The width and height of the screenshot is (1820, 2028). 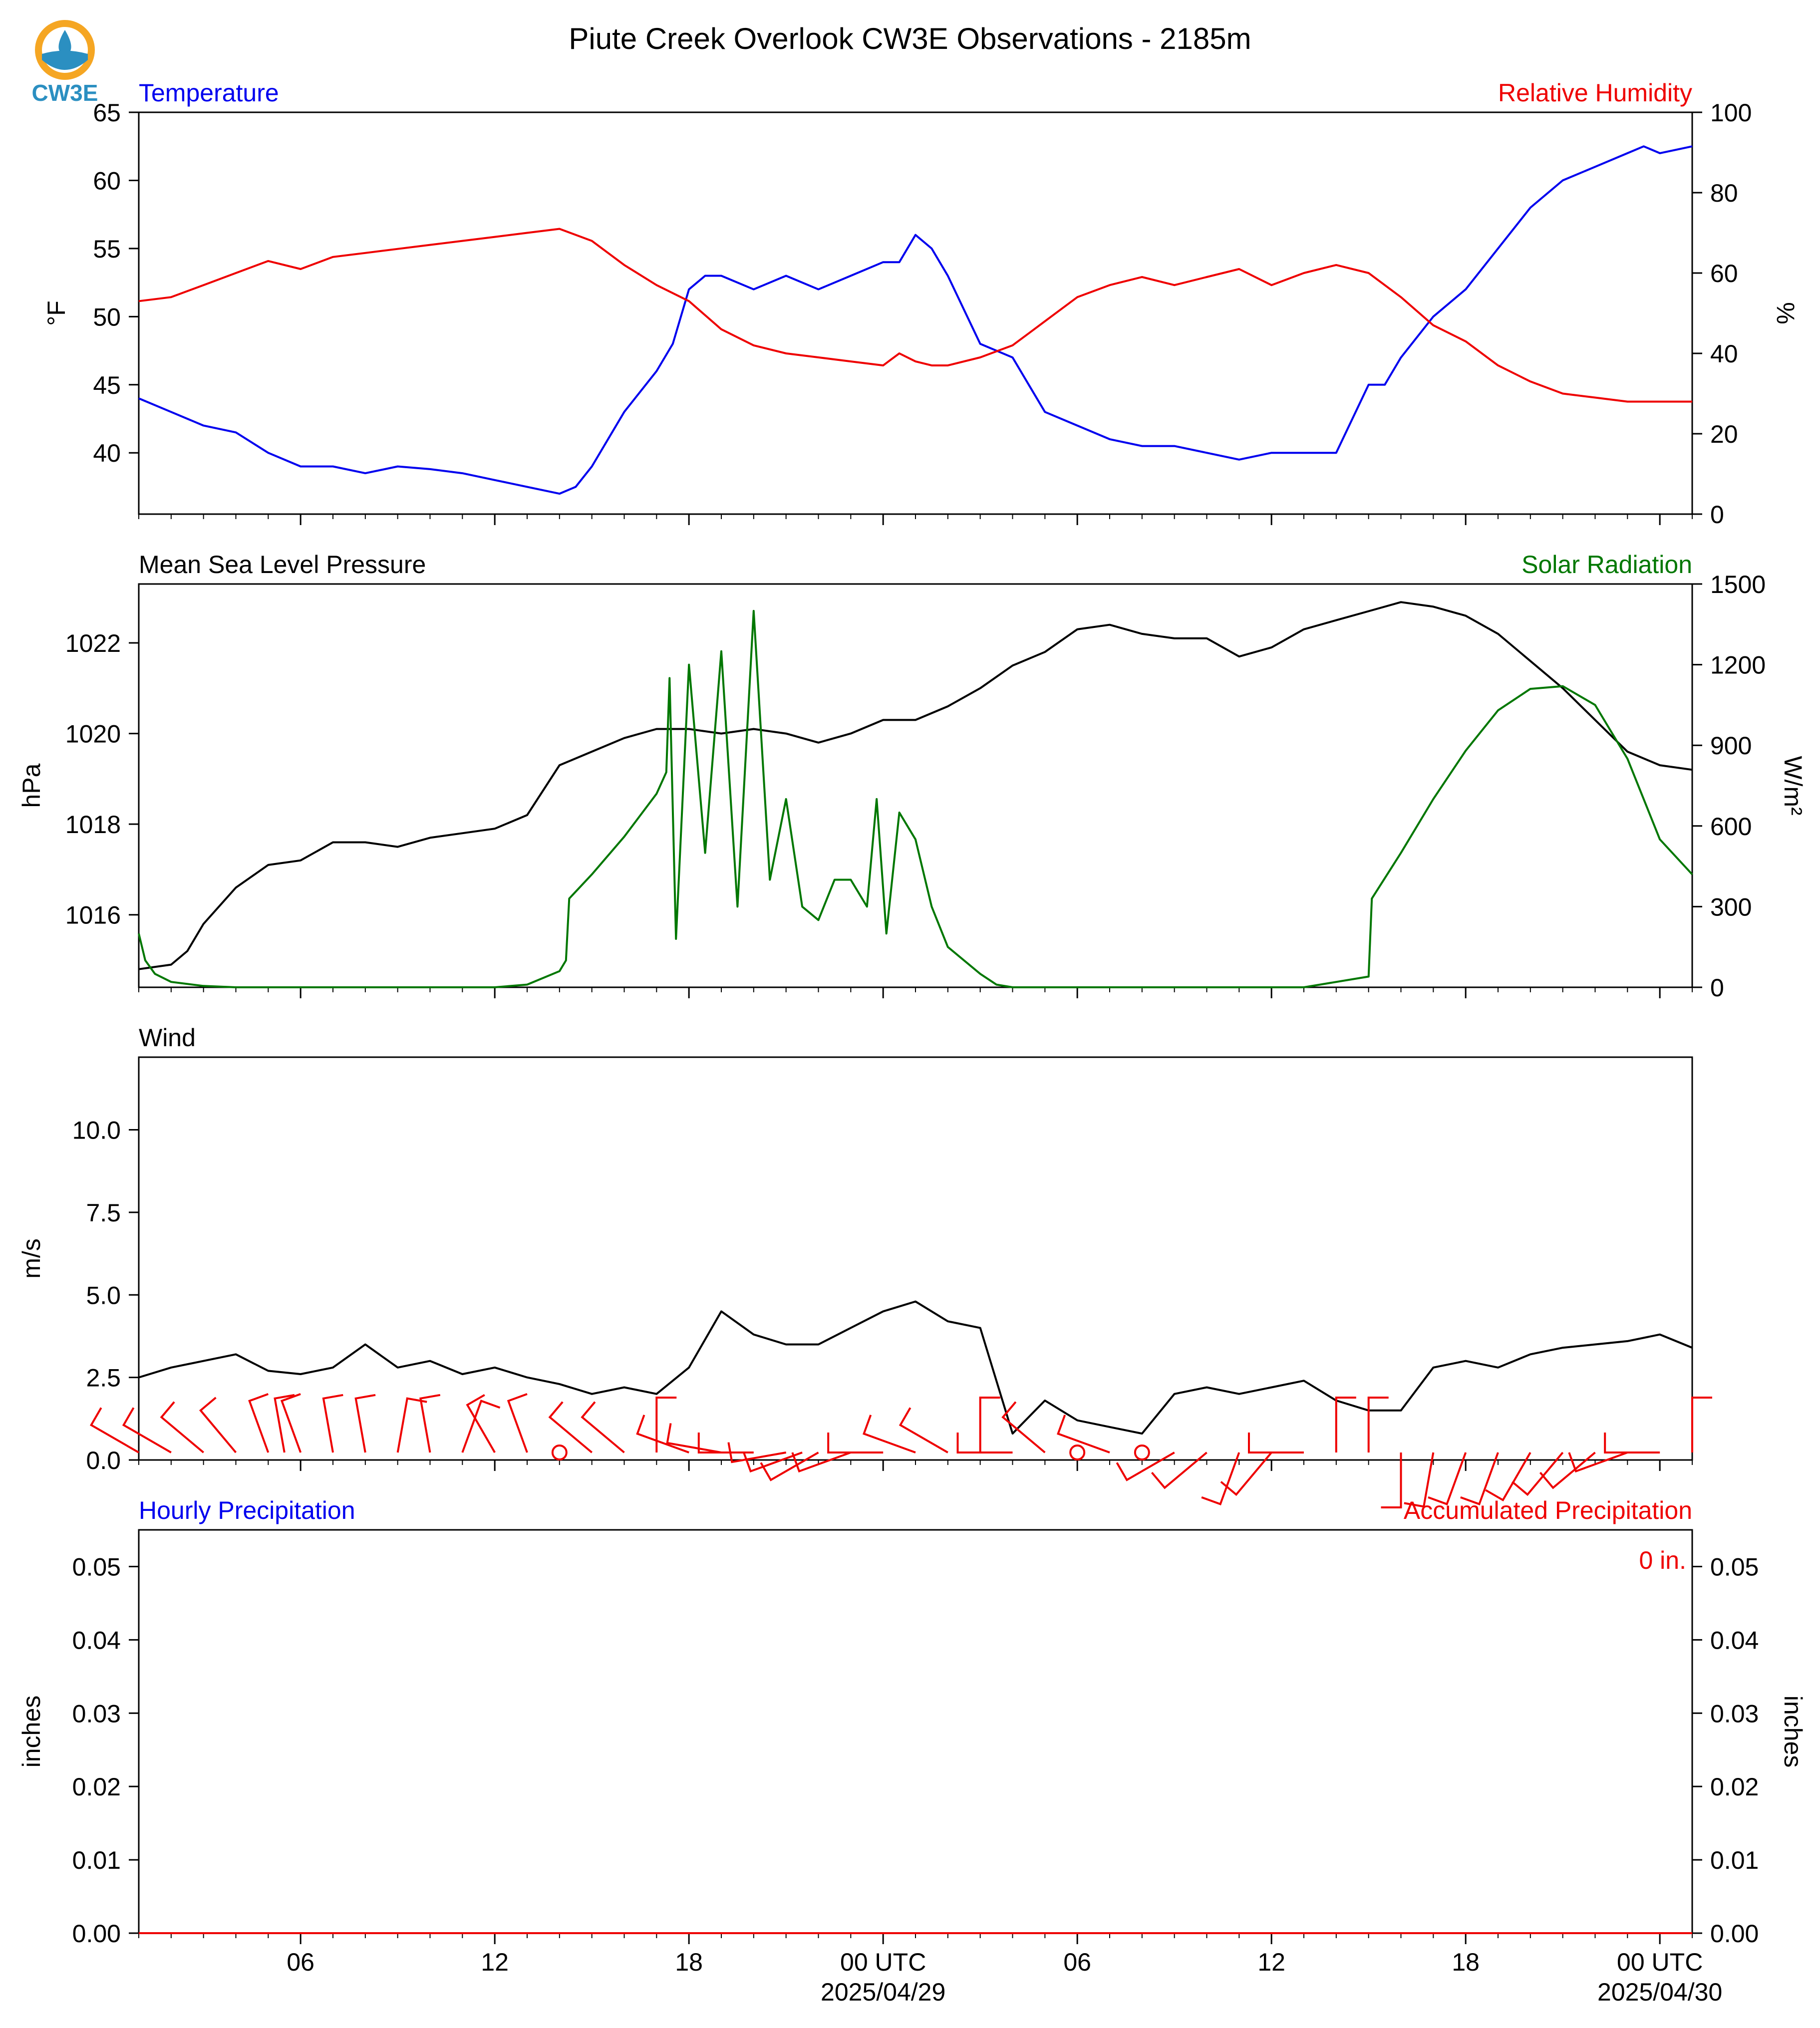 I want to click on y-tick-label-right: 0, so click(x=1717, y=988).